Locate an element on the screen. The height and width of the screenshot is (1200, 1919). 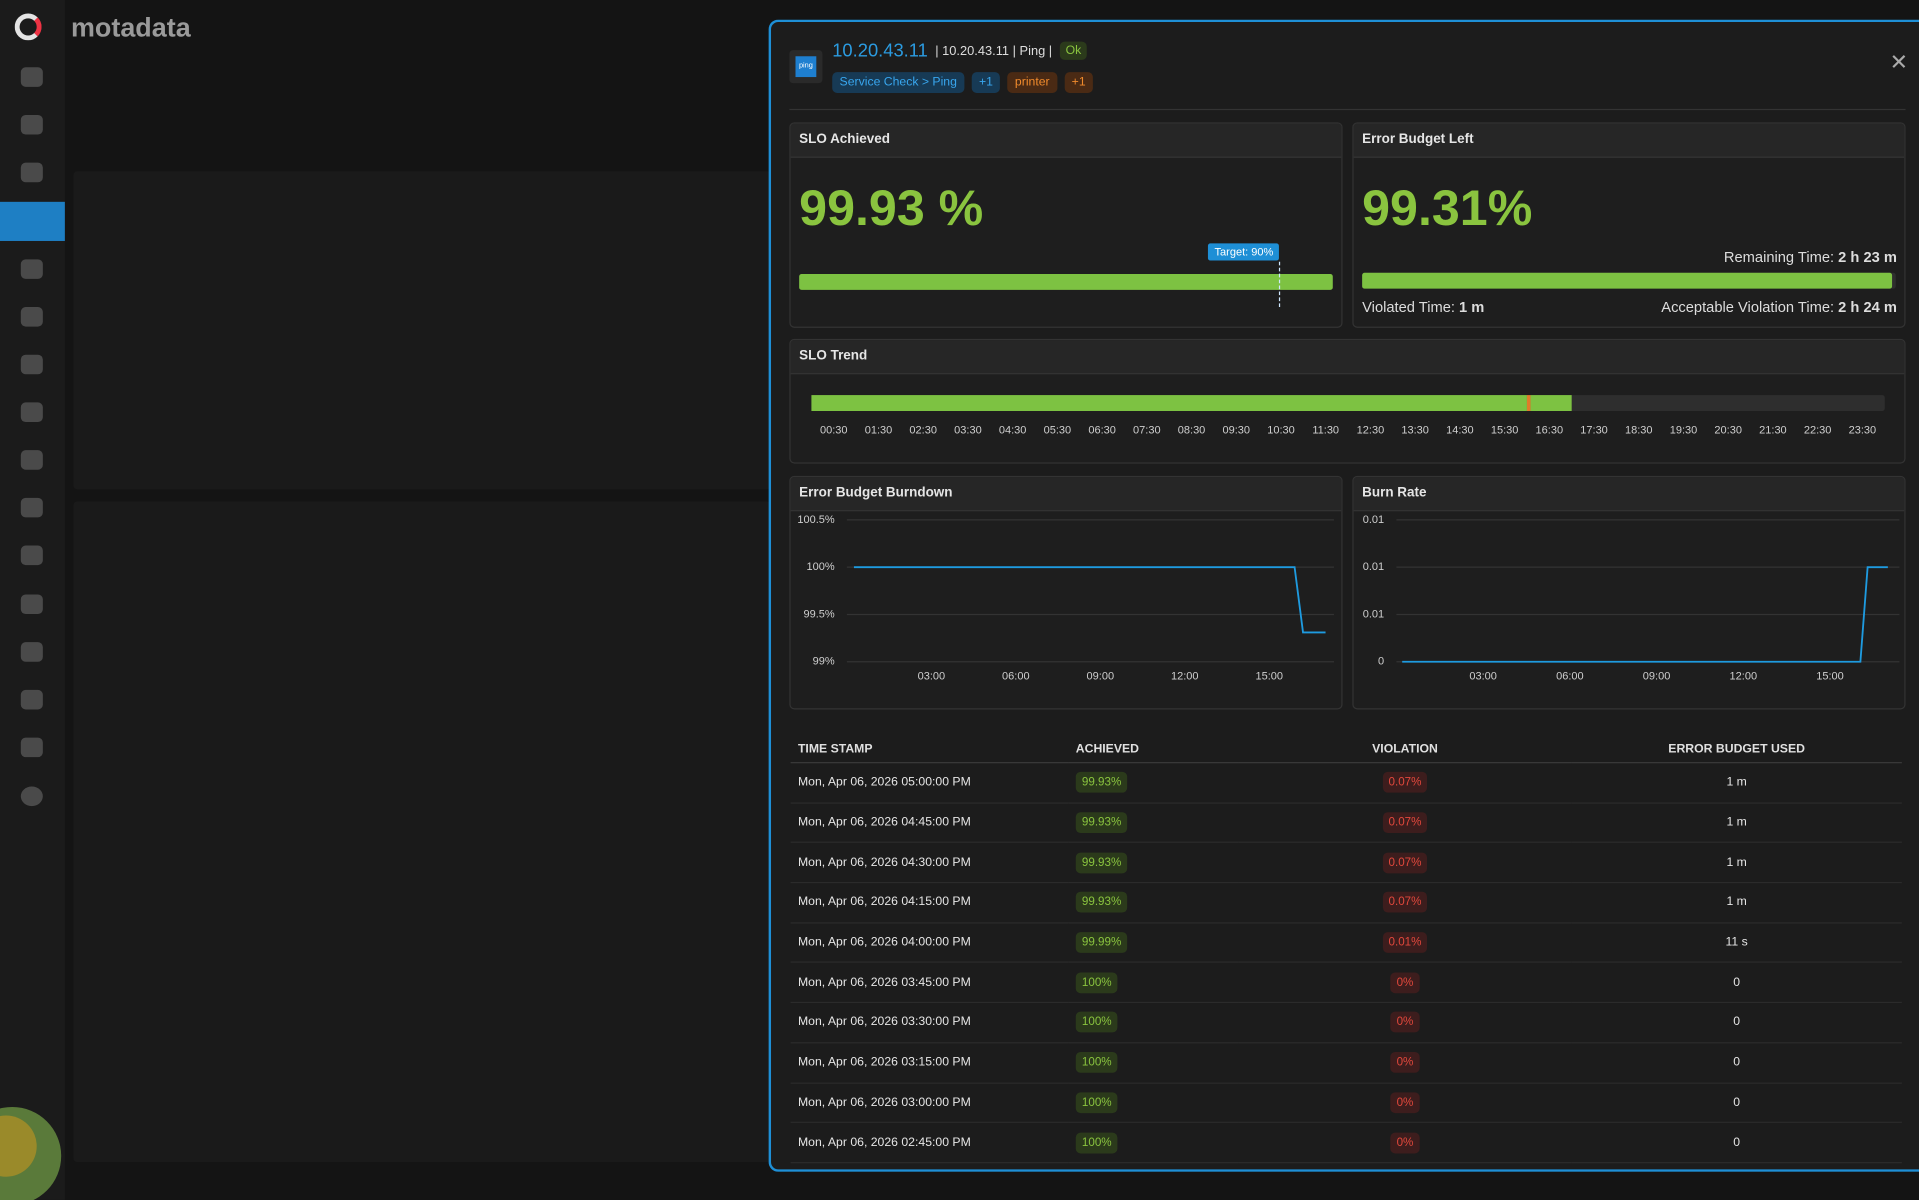
violation-badge: 0.07% is located at coordinates (1405, 783).